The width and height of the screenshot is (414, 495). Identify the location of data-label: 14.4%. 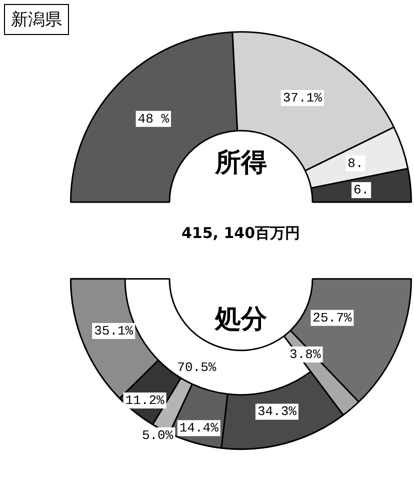
(199, 428).